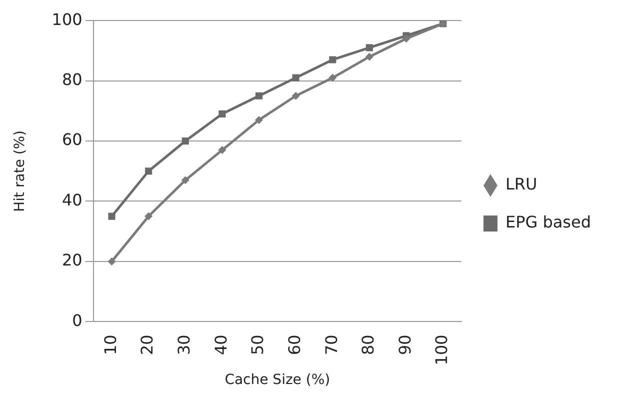 The height and width of the screenshot is (401, 619). What do you see at coordinates (258, 345) in the screenshot?
I see `x-tick-label: 50` at bounding box center [258, 345].